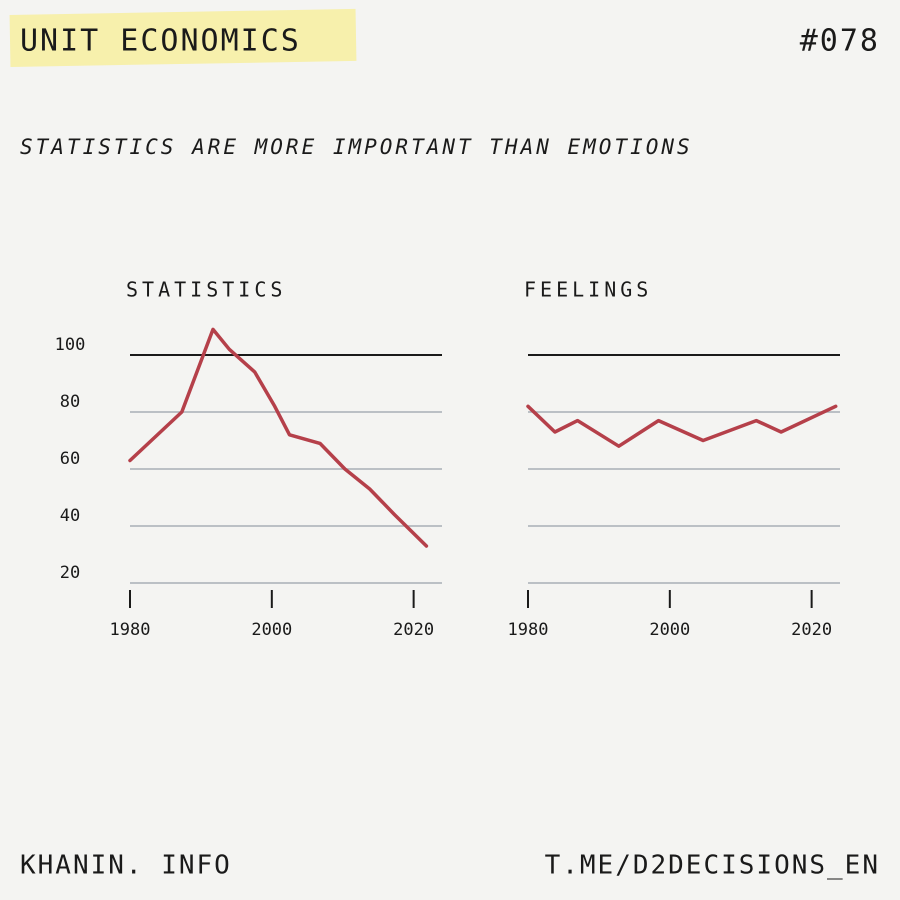 Image resolution: width=900 pixels, height=900 pixels. Describe the element at coordinates (70, 345) in the screenshot. I see `y-tick-label: 100` at that location.